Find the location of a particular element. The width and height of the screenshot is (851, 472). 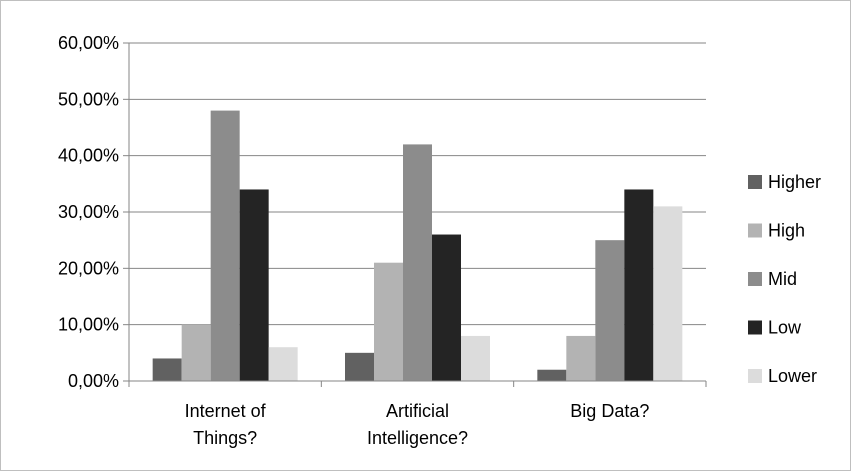

x-category-label: Artificial is located at coordinates (417, 411).